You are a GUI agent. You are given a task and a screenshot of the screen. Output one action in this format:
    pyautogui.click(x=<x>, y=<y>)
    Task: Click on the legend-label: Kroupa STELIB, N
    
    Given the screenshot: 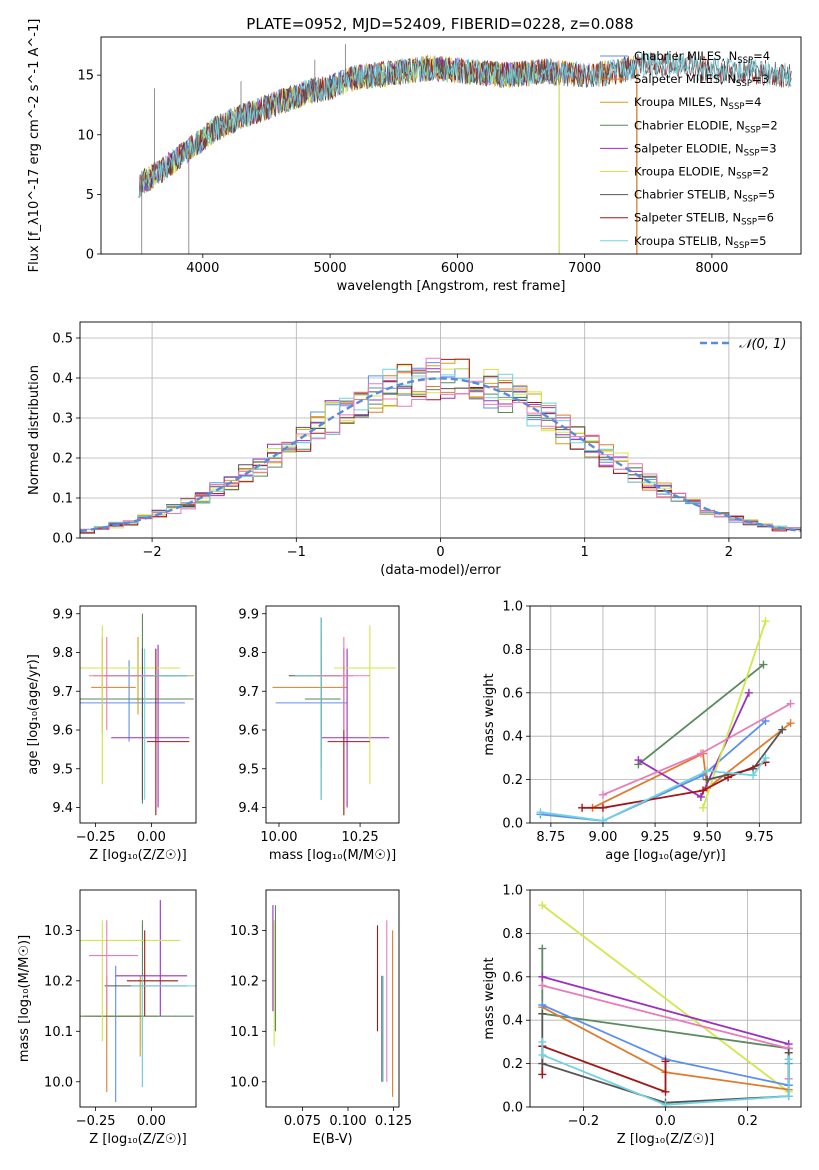 What is the action you would take?
    pyautogui.click(x=684, y=241)
    